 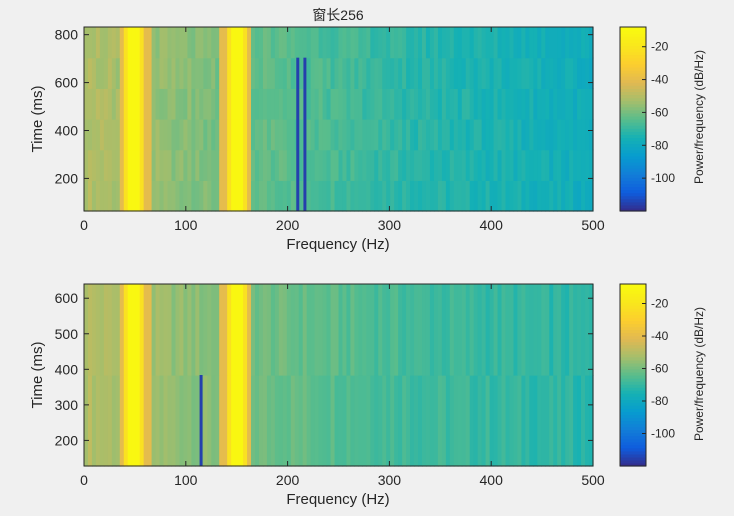 What do you see at coordinates (337, 244) in the screenshot?
I see `plot-1-xlabel: Frequency (Hz)` at bounding box center [337, 244].